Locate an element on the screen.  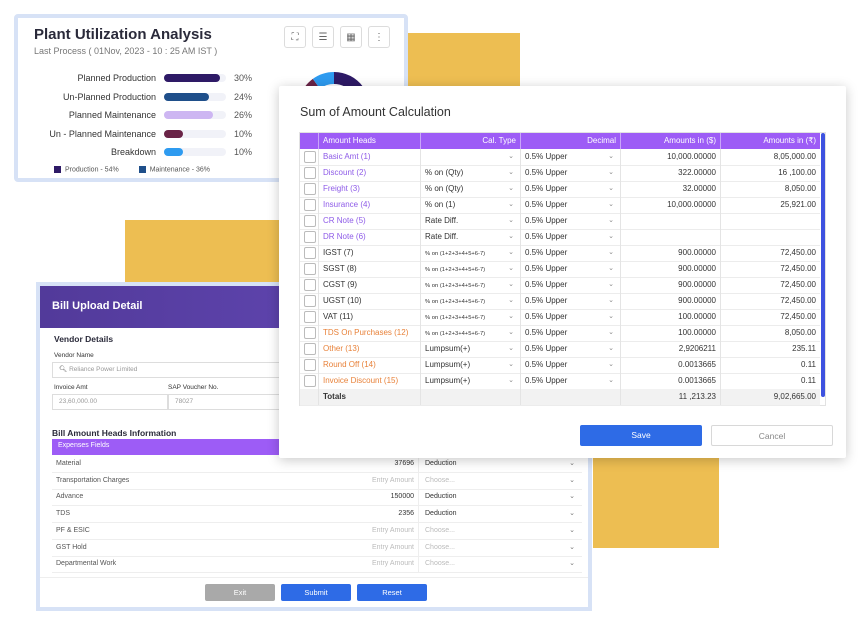
cancel-button: Cancel is located at coordinates (772, 435).